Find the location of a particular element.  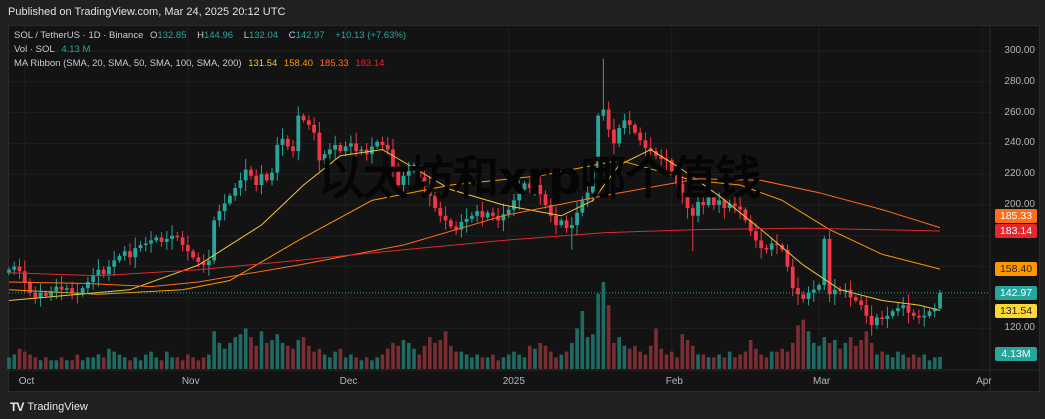

volume-legend: Vol · SOL 4.13 M is located at coordinates (54, 49).